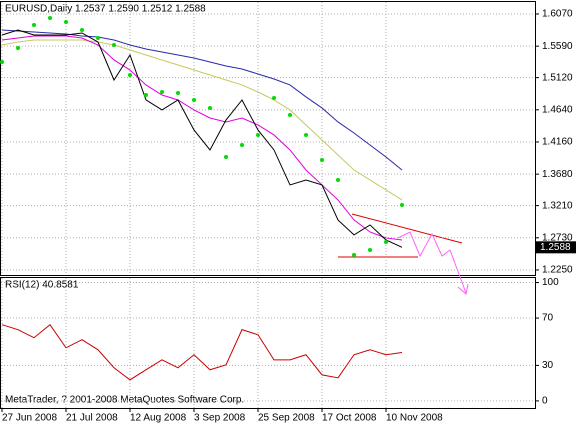 The image size is (577, 425). Describe the element at coordinates (202, 352) in the screenshot. I see `series-line` at that location.